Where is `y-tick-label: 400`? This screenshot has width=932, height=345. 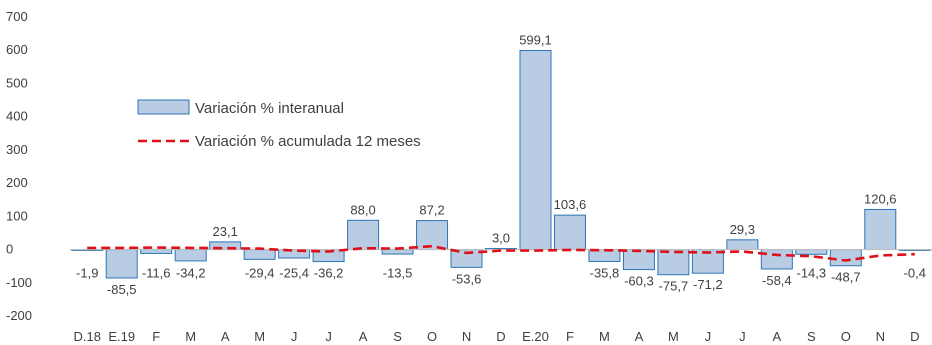 y-tick-label: 400 is located at coordinates (17, 116).